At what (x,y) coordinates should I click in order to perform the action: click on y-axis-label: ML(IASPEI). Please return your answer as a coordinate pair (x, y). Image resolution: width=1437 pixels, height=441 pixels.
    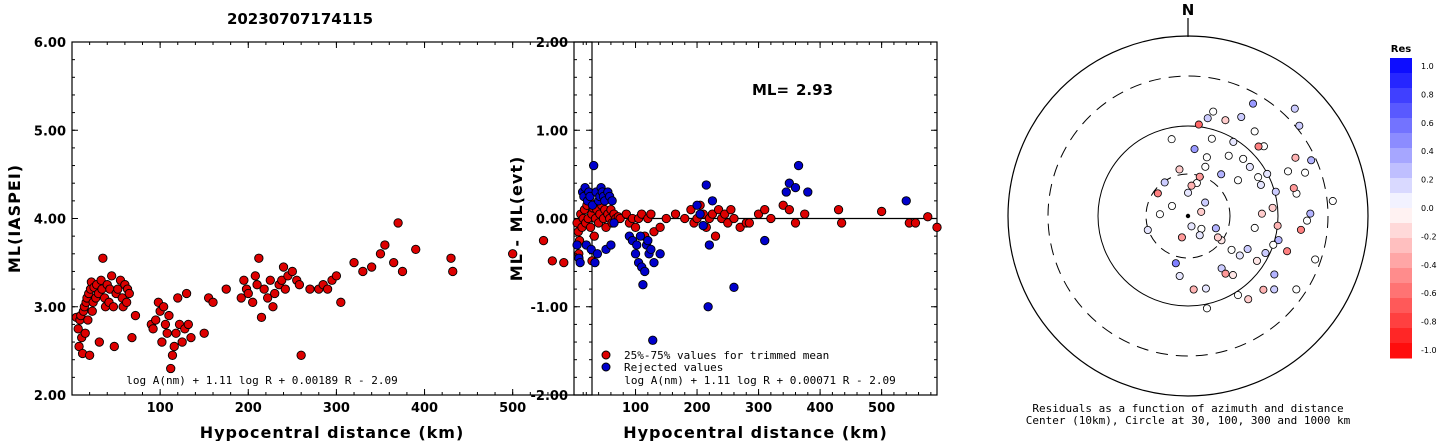
    Looking at the image, I should click on (14, 218).